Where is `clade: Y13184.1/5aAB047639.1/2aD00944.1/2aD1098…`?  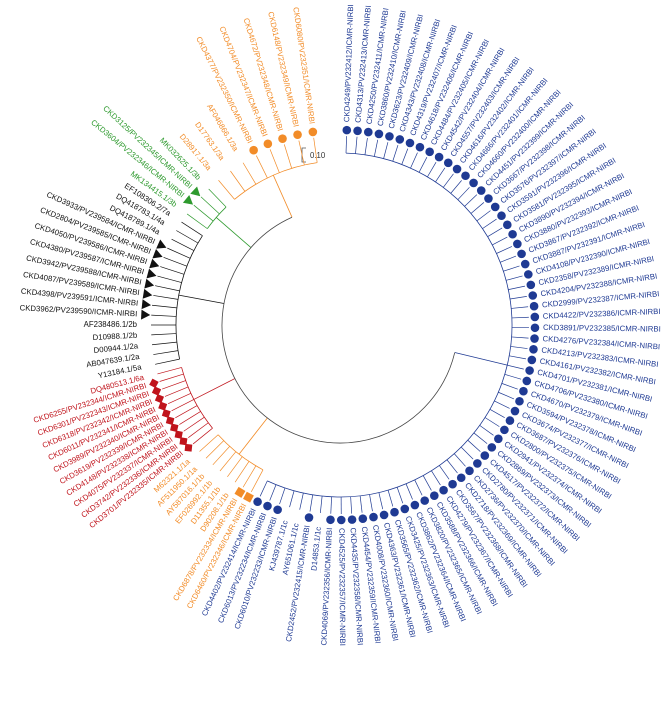 clade: Y13184.1/5aAB047639.1/2aD00944.1/2aD1098… is located at coordinates (121, 280).